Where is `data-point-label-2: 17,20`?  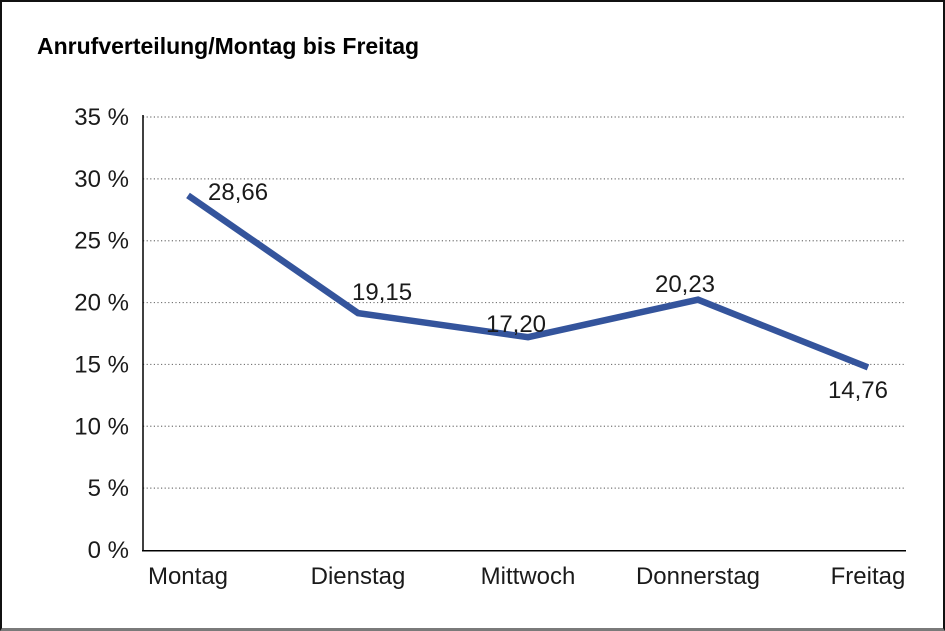 data-point-label-2: 17,20 is located at coordinates (516, 324).